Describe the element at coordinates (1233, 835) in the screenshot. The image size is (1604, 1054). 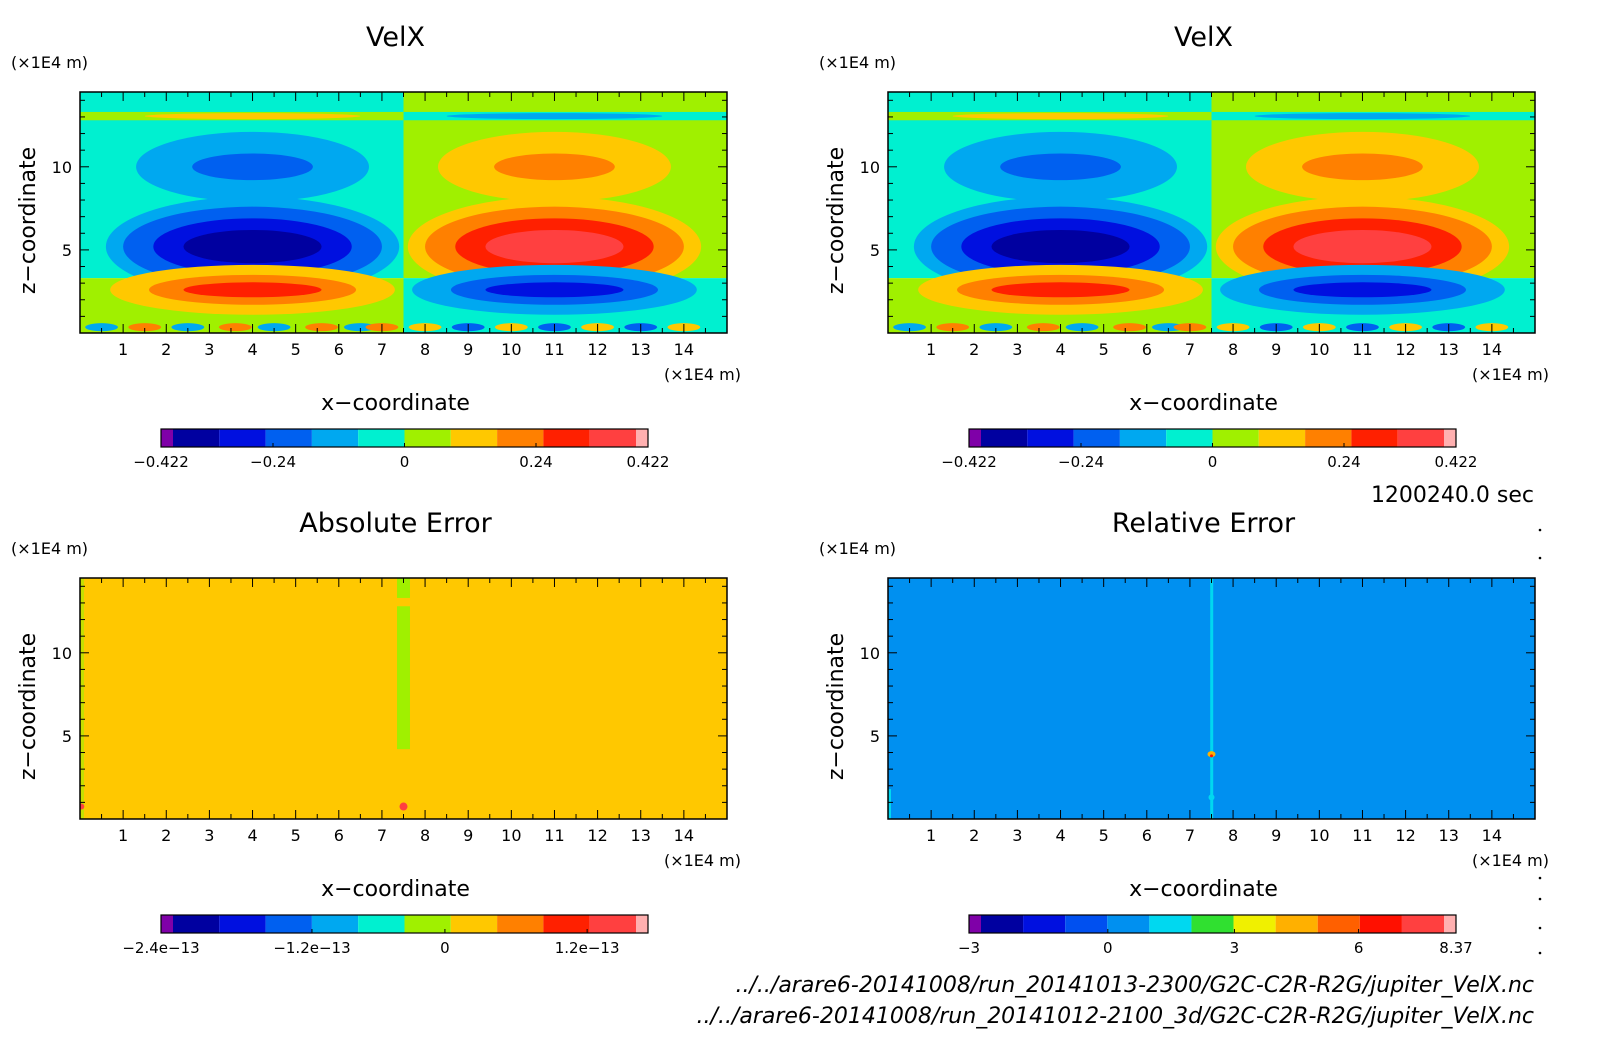
I see `x-tick-label: 8` at that location.